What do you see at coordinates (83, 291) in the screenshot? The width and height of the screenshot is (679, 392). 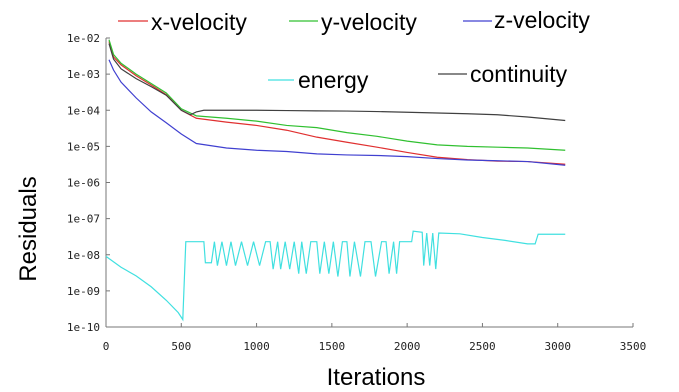 I see `y-tick-label: 1e-09` at bounding box center [83, 291].